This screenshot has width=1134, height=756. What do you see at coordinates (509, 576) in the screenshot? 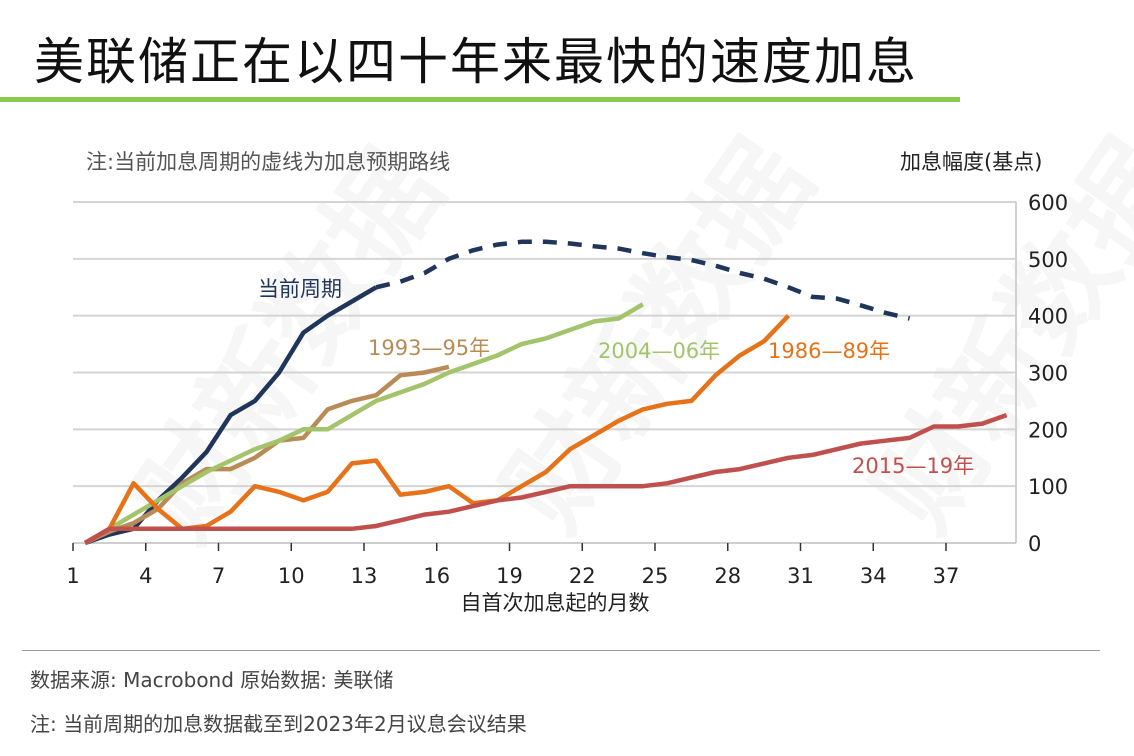
I see `x-tick-label: 19` at bounding box center [509, 576].